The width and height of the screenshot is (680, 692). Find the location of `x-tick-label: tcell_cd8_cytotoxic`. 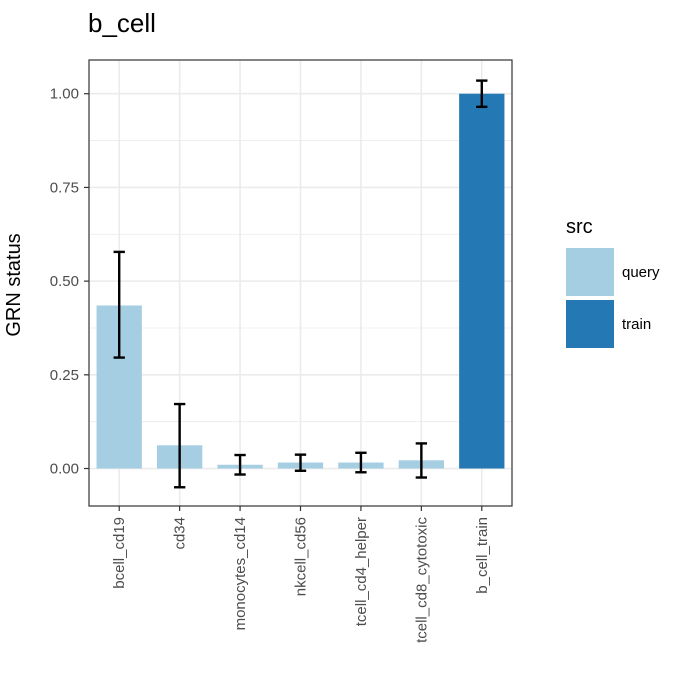

x-tick-label: tcell_cd8_cytotoxic is located at coordinates (421, 580).